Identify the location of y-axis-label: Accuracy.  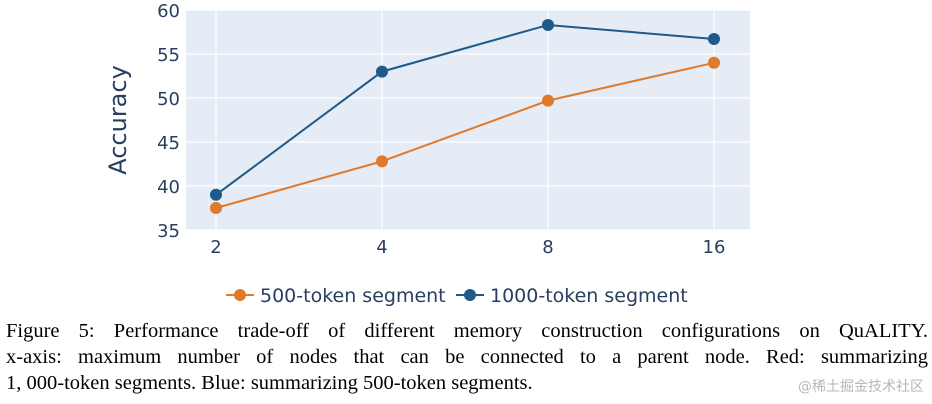
(118, 120).